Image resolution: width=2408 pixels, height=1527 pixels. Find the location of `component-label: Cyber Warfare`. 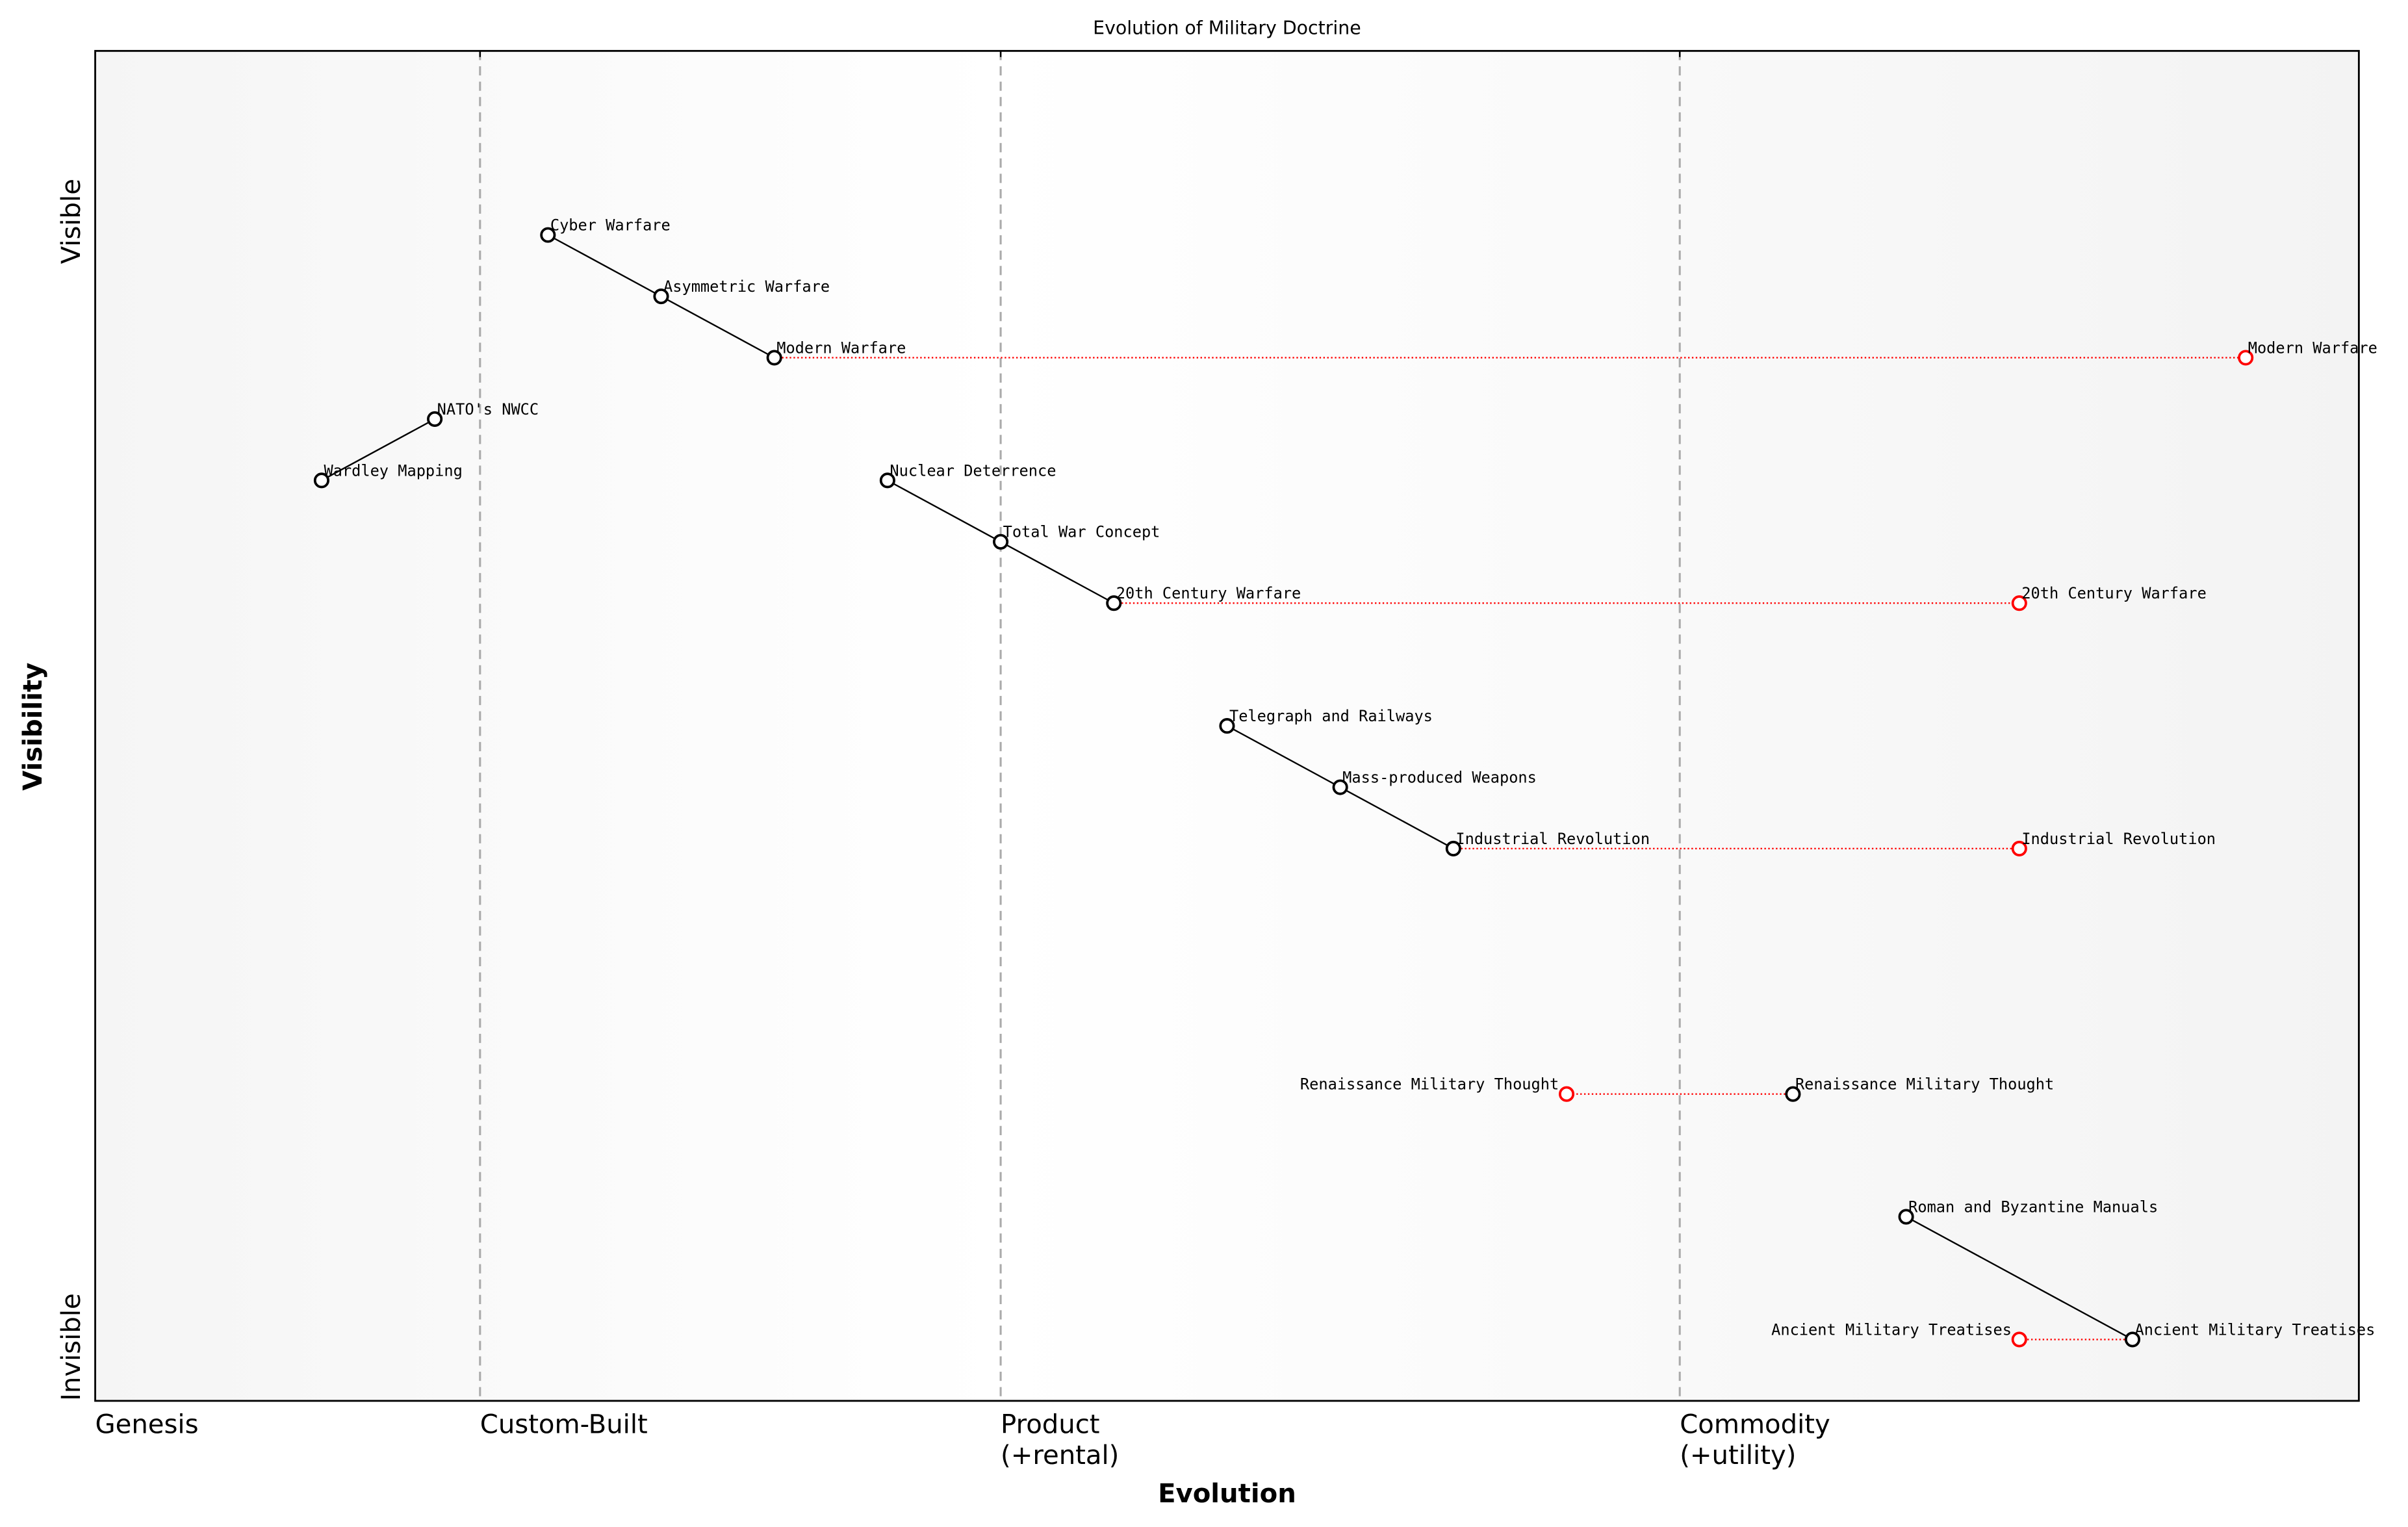

component-label: Cyber Warfare is located at coordinates (610, 226).